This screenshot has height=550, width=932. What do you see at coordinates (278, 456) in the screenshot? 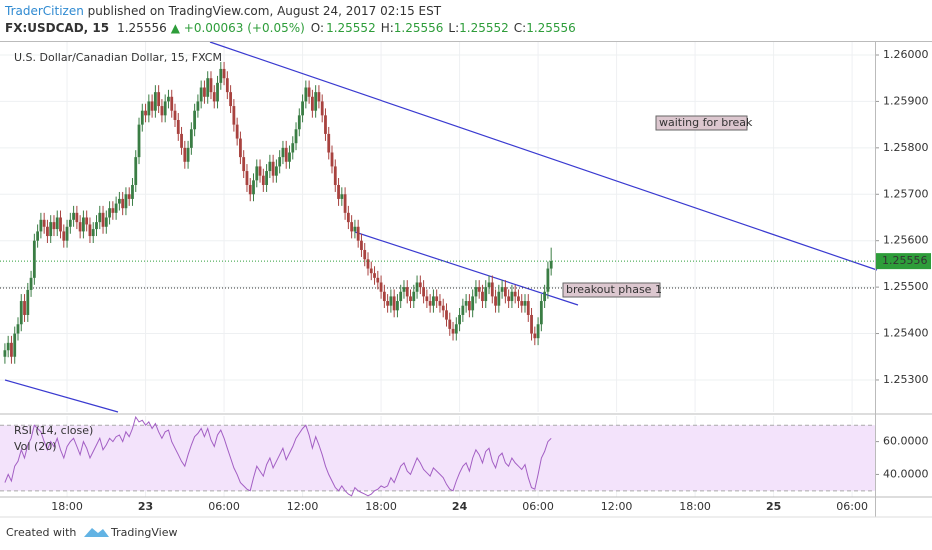
I see `rsi-line` at bounding box center [278, 456].